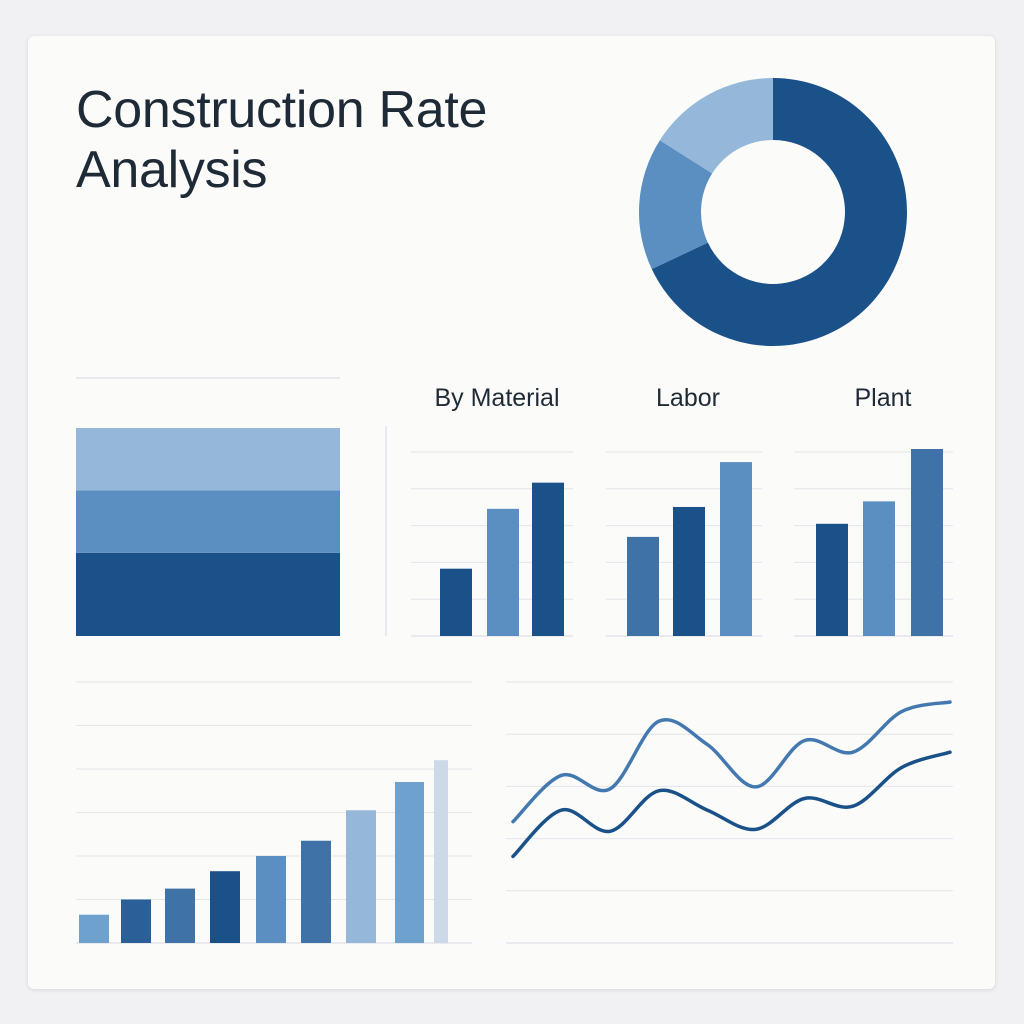  I want to click on labor-chart-title: Labor, so click(688, 398).